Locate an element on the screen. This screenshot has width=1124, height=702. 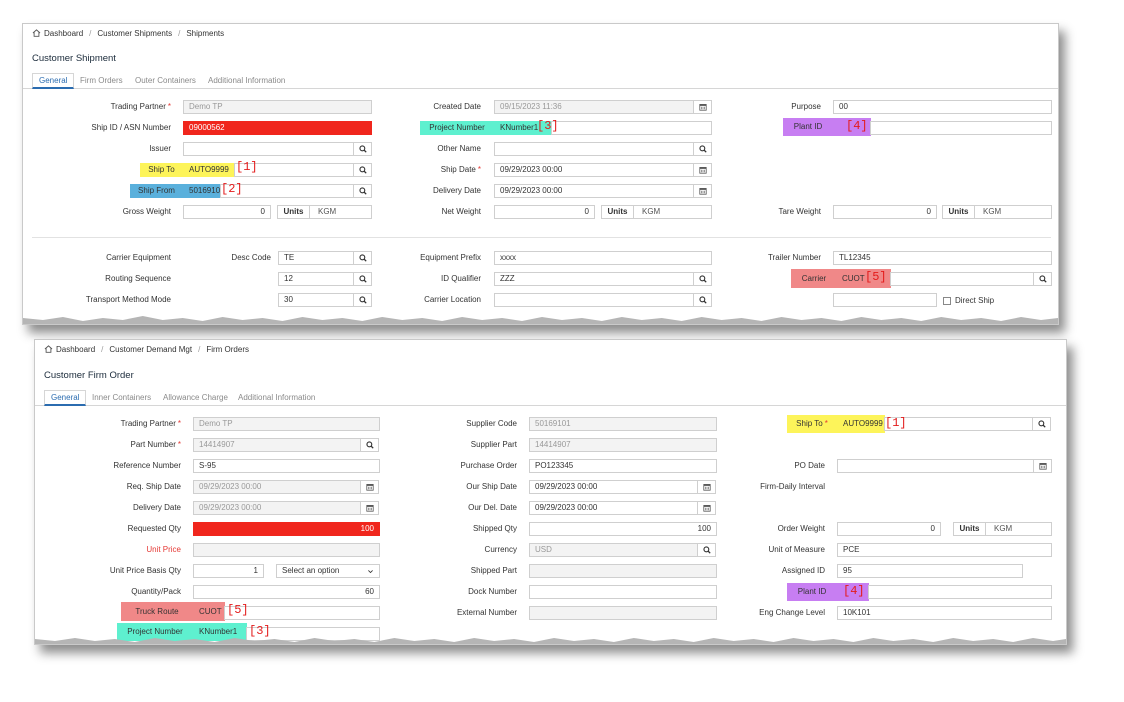
direct-ship-code-field is located at coordinates (885, 300).